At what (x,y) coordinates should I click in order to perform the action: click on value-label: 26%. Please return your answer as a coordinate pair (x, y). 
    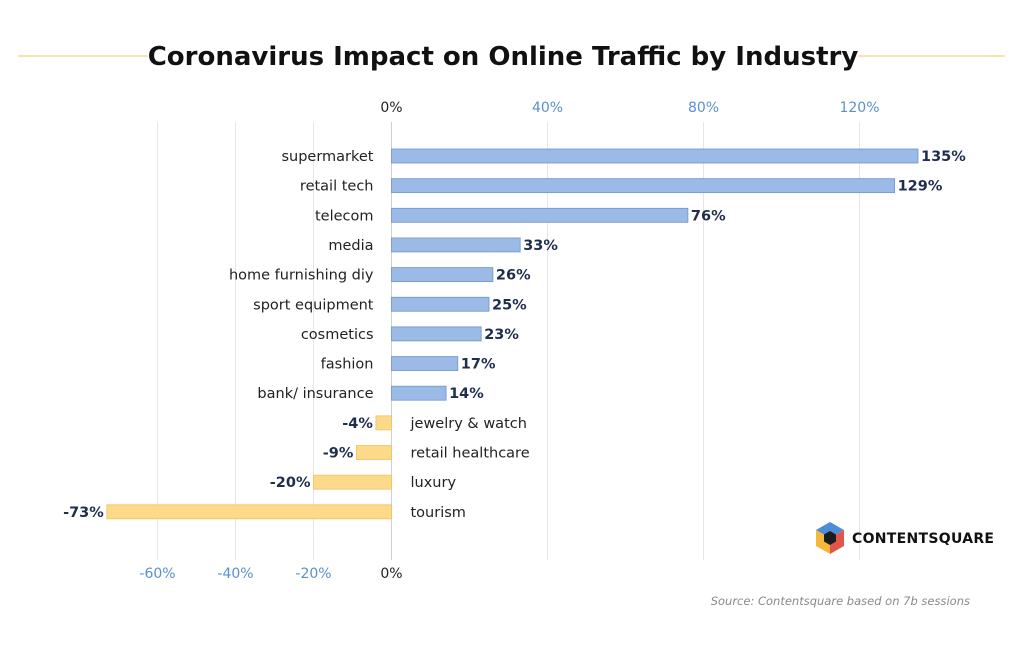
    Looking at the image, I should click on (513, 276).